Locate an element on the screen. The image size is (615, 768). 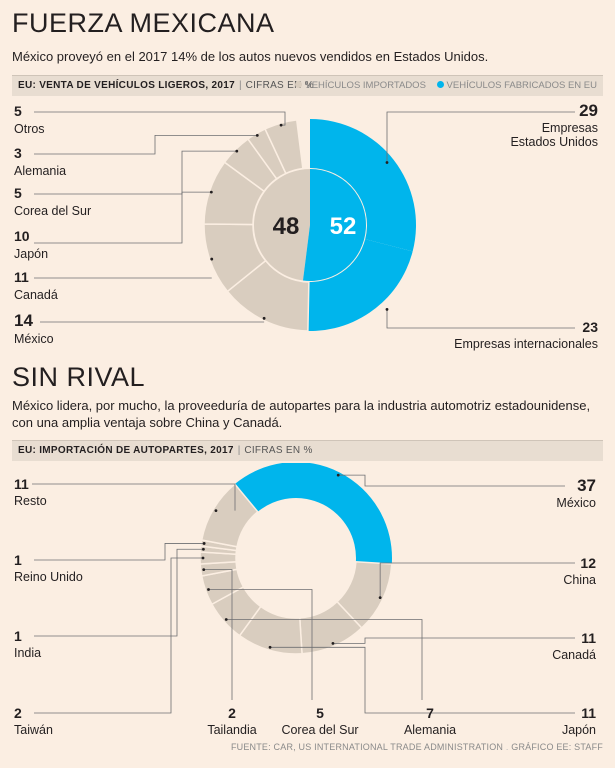
section2-bar-title: EU: IMPORTACIÓN DE AUTOPARTES, 2017 is located at coordinates (126, 450).